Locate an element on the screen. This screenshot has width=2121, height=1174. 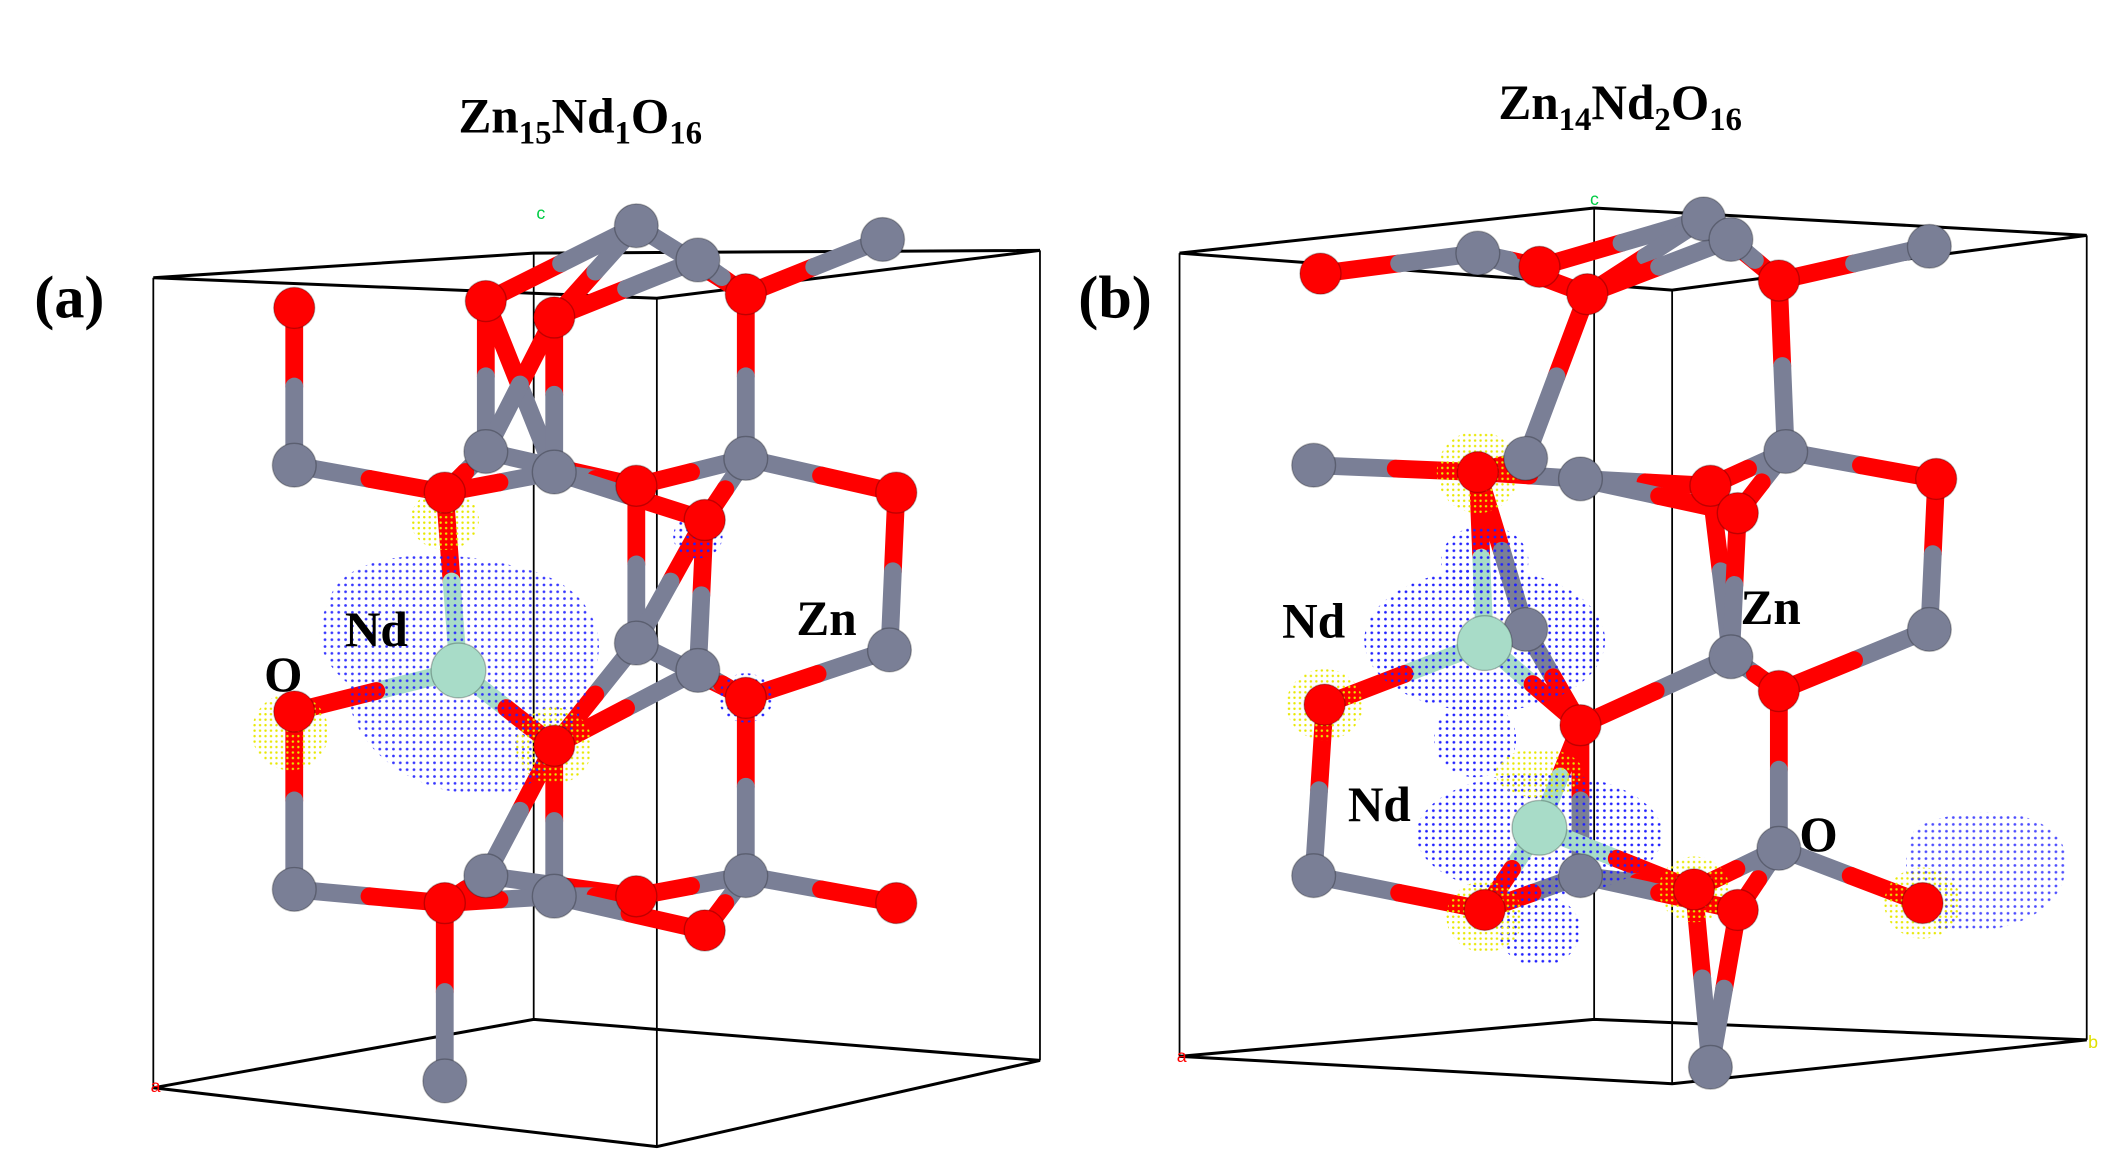
panel-b-tag: (b) is located at coordinates (1115, 297).